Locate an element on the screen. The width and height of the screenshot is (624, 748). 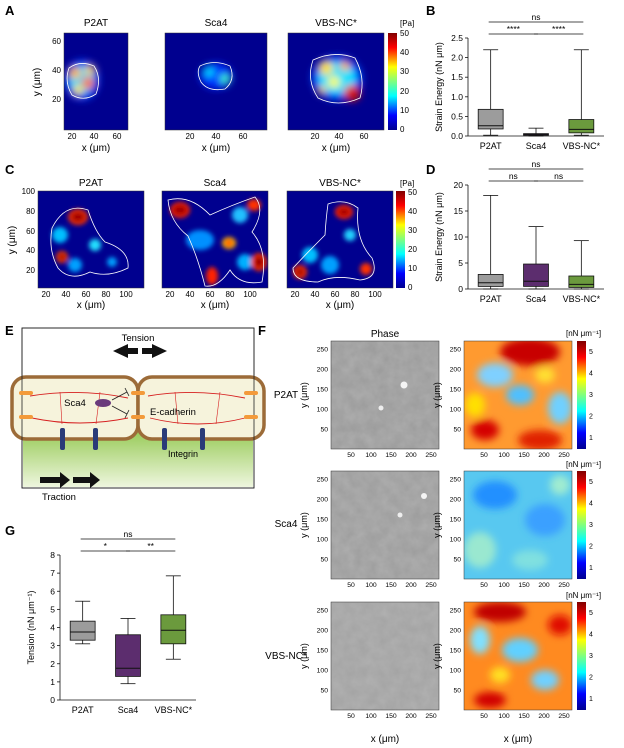
tension-map-vbs is located at coordinates (518, 656).